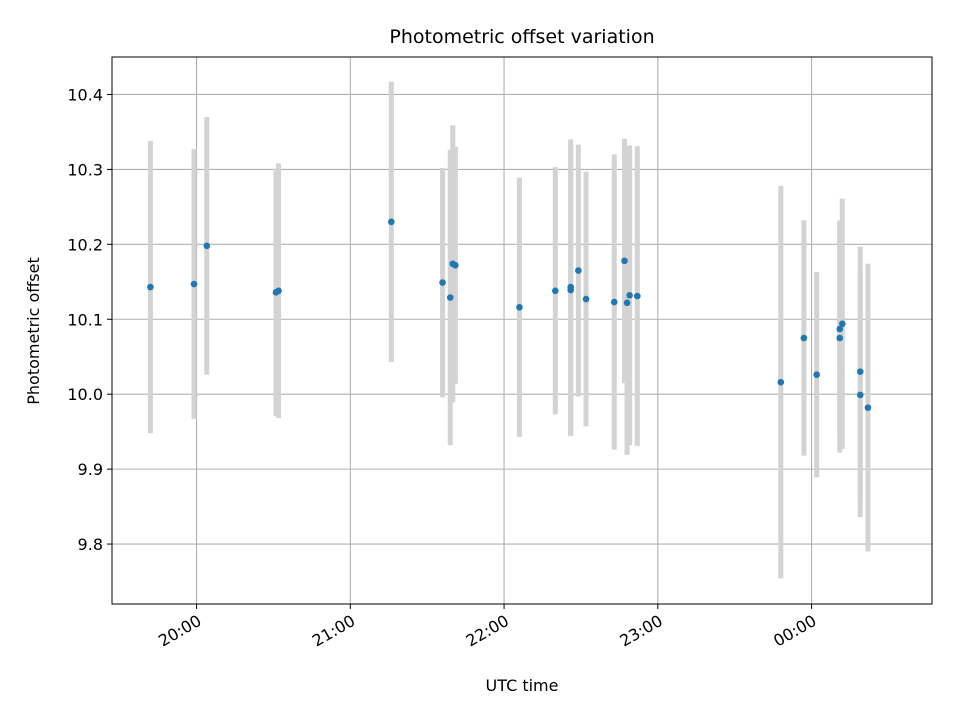  What do you see at coordinates (85, 94) in the screenshot?
I see `y-tick-label: 10.4` at bounding box center [85, 94].